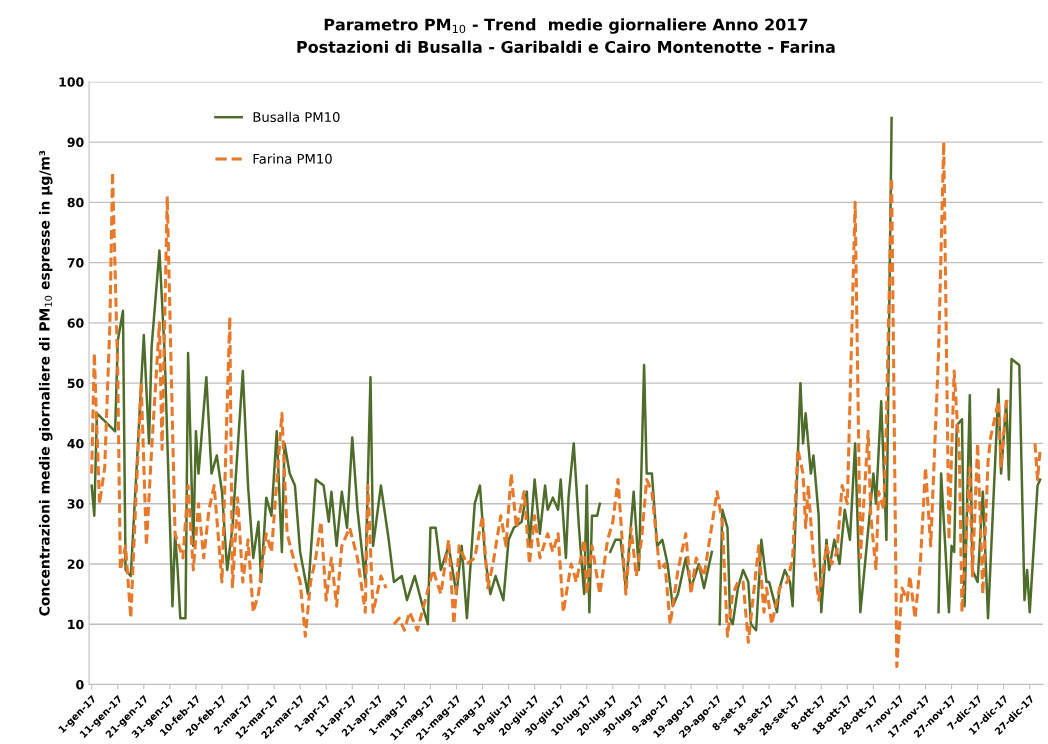 Image resolution: width=1048 pixels, height=744 pixels. I want to click on y-tick-label: 90, so click(75, 142).